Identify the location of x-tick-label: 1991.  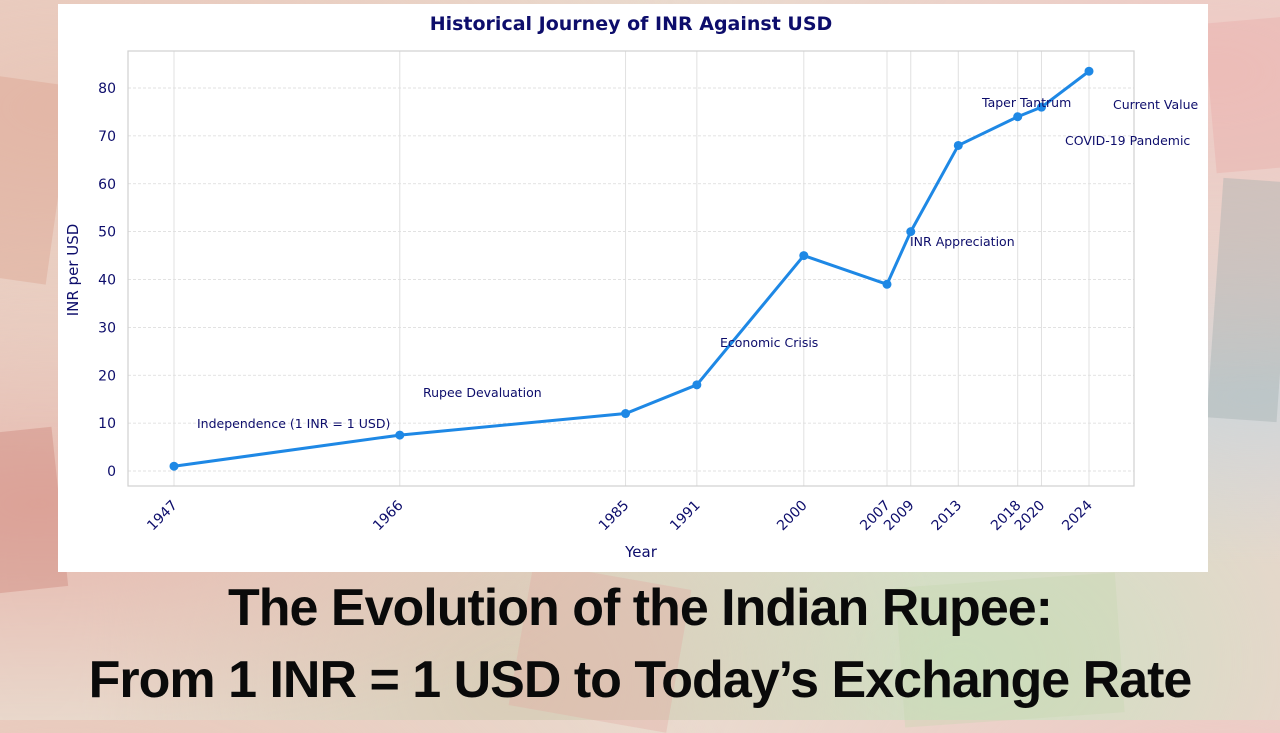
(685, 516).